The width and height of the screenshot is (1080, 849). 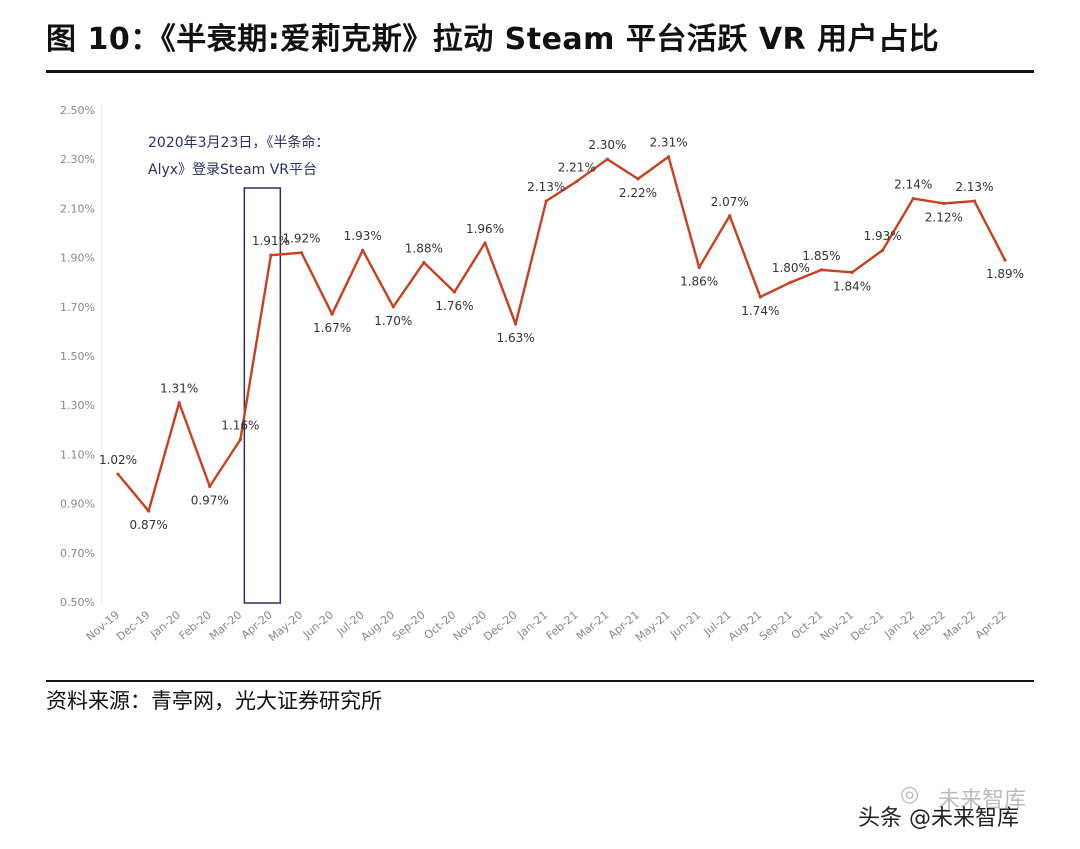 What do you see at coordinates (532, 624) in the screenshot?
I see `x-tick-label: Jan-21` at bounding box center [532, 624].